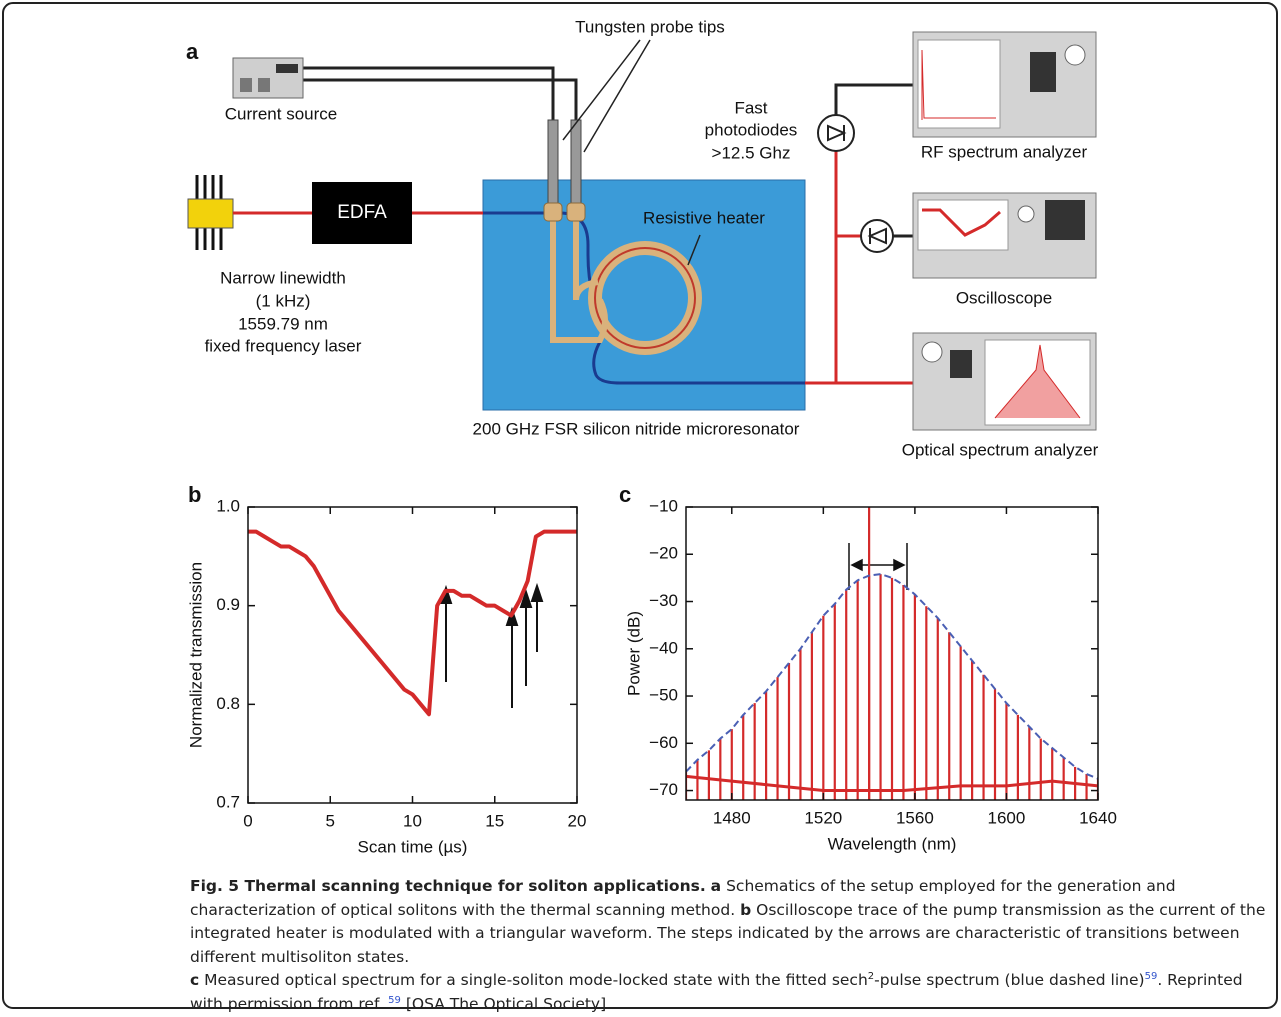  Describe the element at coordinates (194, 494) in the screenshot. I see `panel-label: b` at that location.